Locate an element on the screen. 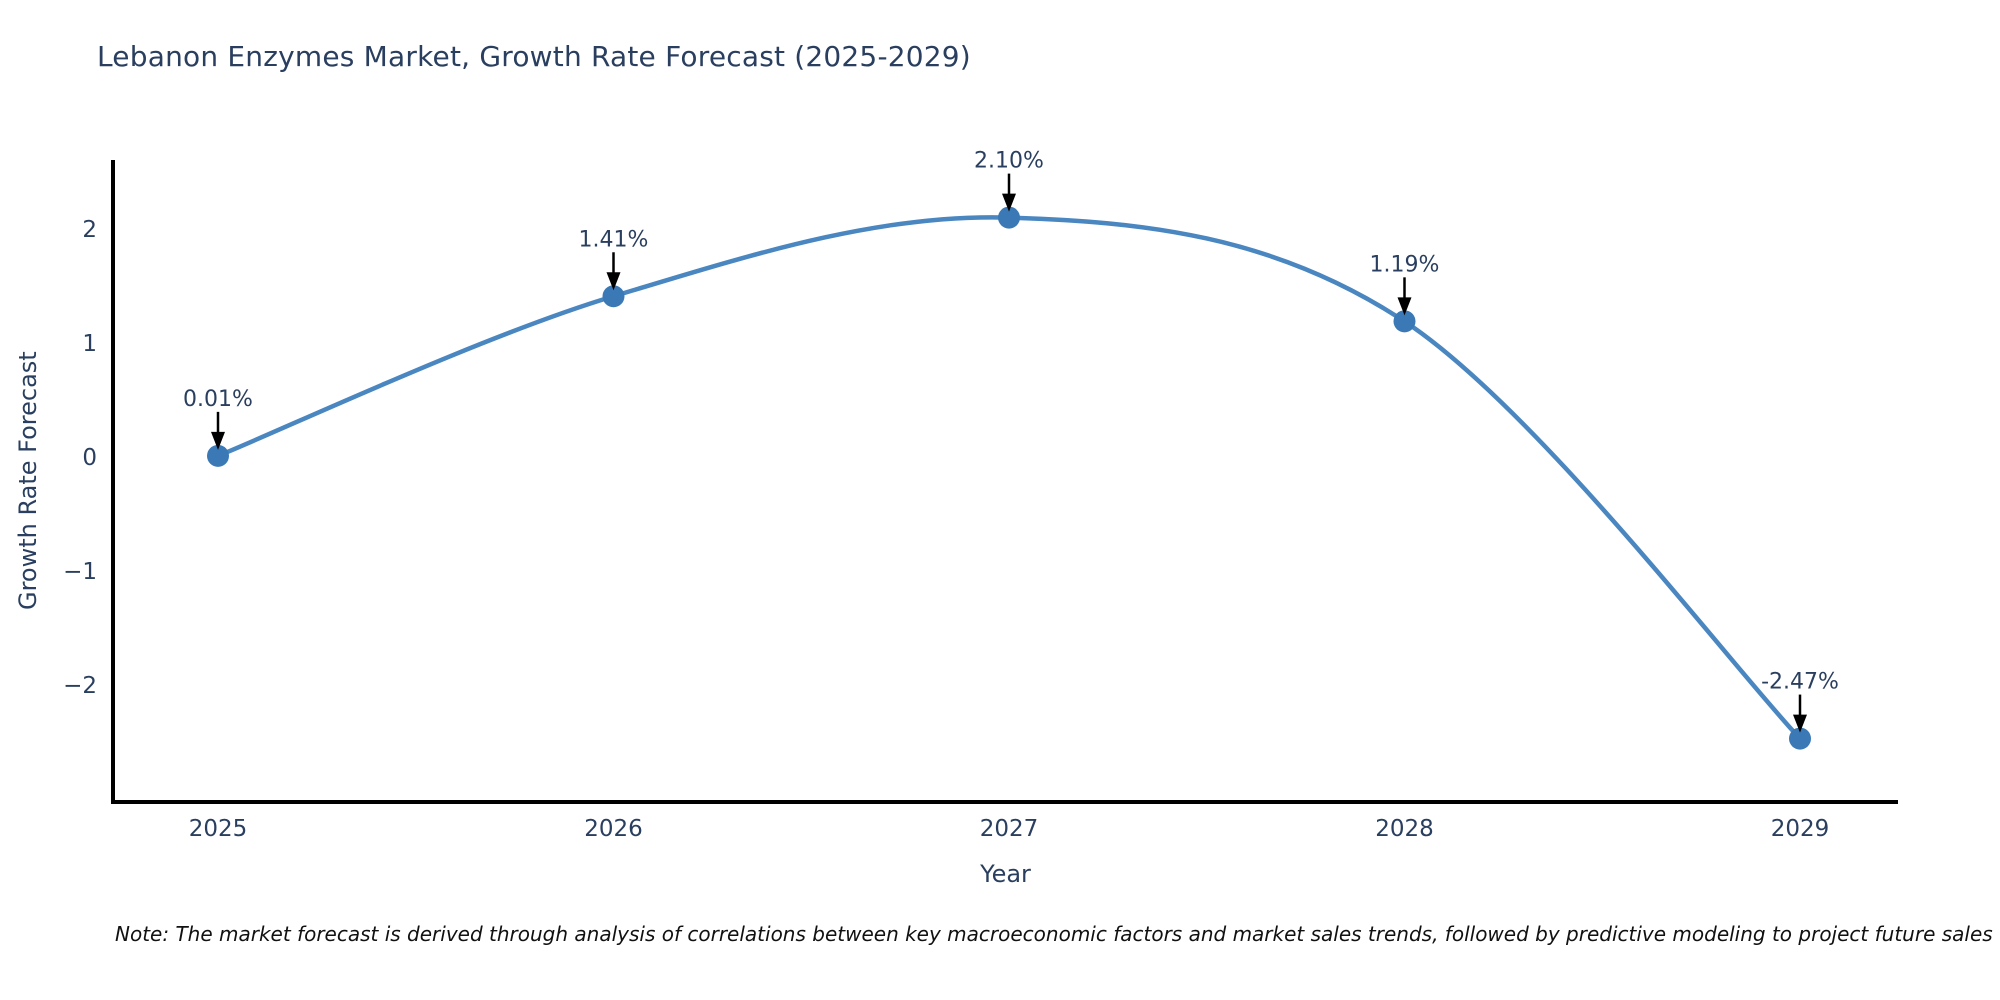 The height and width of the screenshot is (1000, 2000). data-point-2025 is located at coordinates (218, 455).